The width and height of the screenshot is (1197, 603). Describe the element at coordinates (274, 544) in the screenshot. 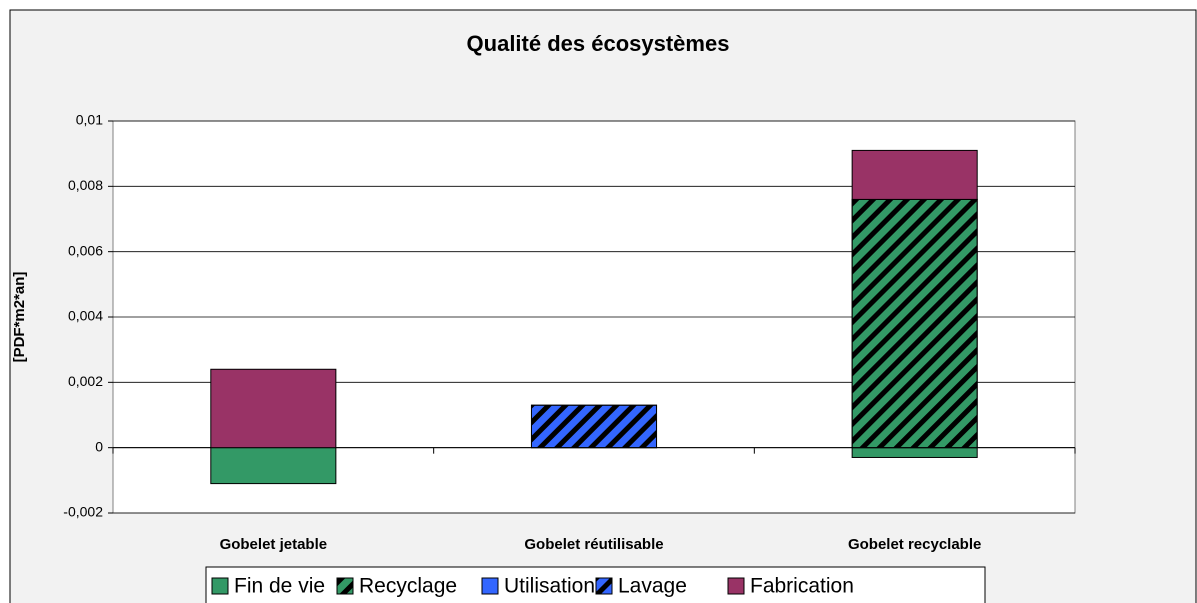

I see `x-tick-label: Gobelet jetable` at that location.